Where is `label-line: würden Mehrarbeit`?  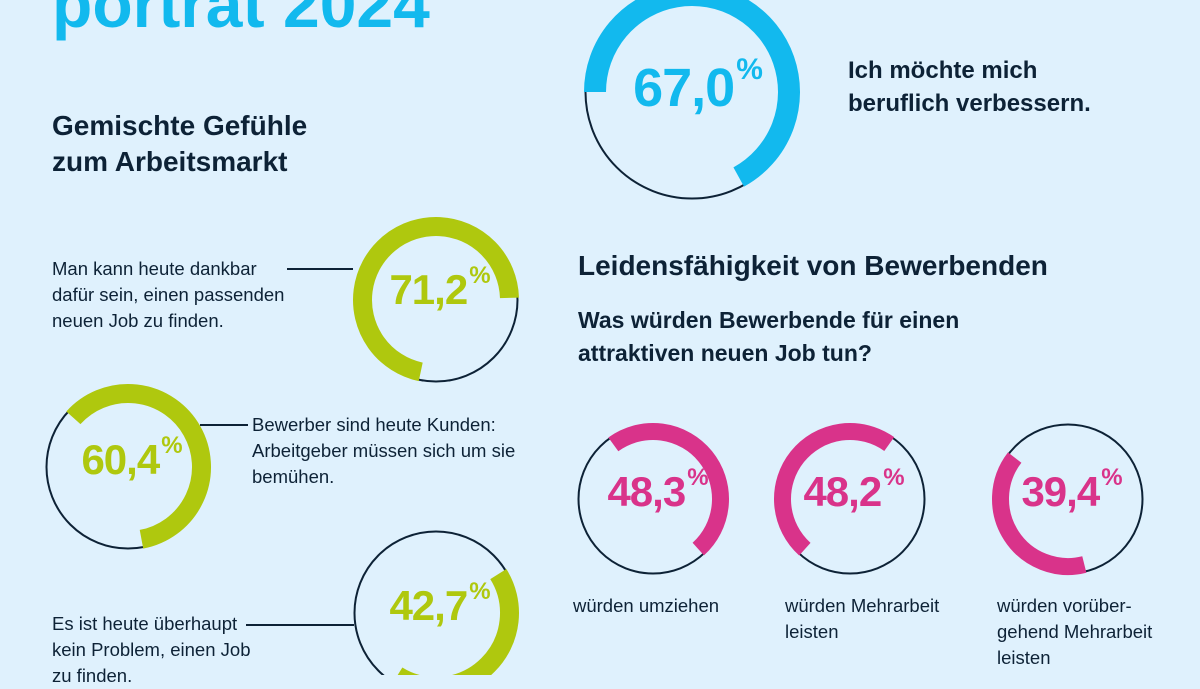 label-line: würden Mehrarbeit is located at coordinates (862, 605).